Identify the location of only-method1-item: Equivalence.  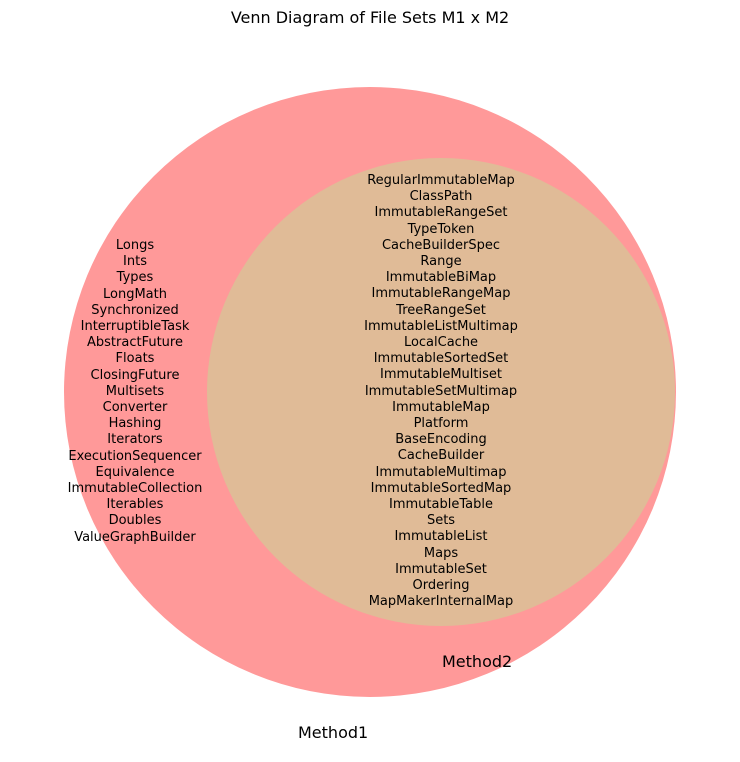
(135, 472).